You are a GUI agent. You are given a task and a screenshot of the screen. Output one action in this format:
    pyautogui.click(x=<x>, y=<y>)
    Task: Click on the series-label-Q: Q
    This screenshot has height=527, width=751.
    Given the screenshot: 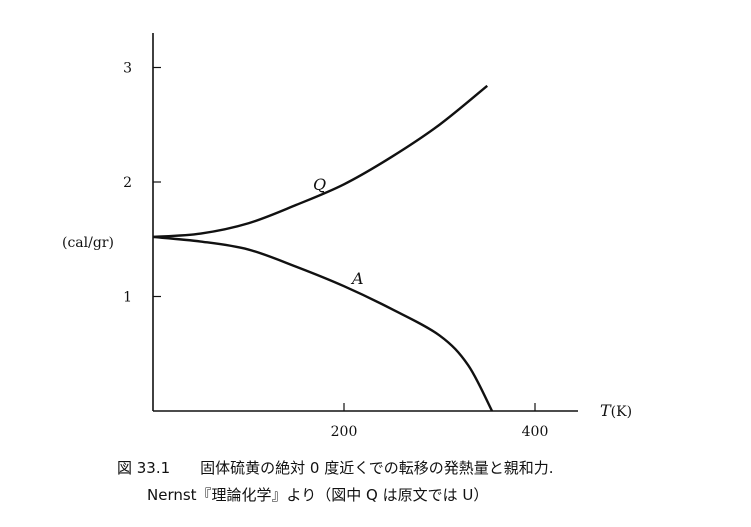 What is the action you would take?
    pyautogui.click(x=319, y=184)
    